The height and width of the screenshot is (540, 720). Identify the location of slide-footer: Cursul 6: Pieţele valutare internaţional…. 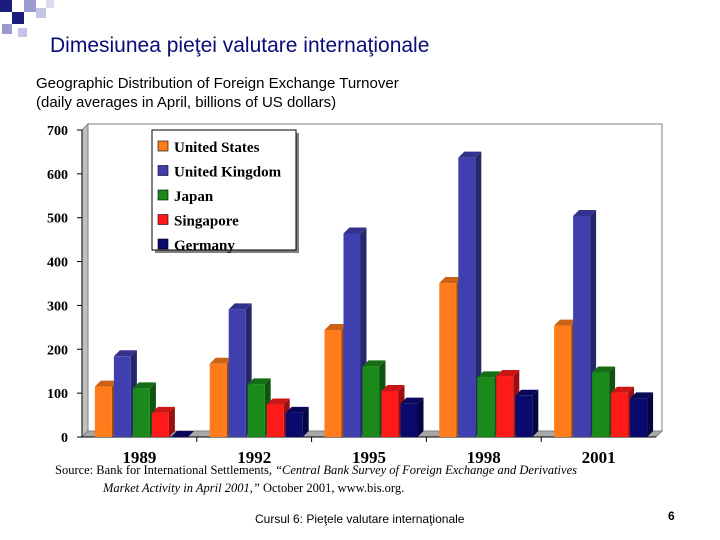
(360, 519).